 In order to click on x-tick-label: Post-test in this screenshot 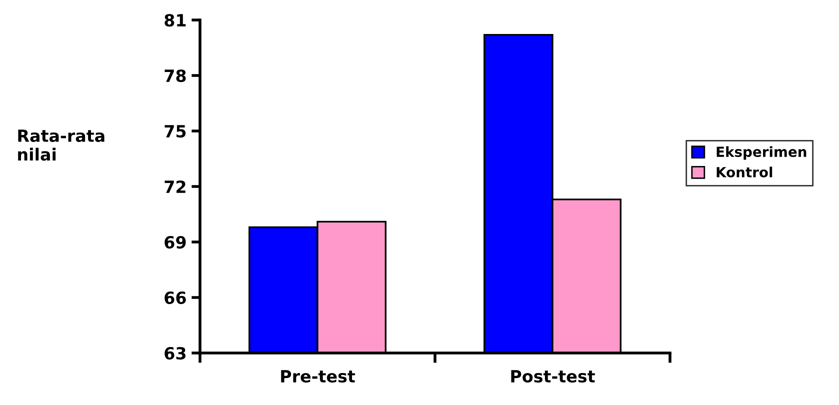, I will do `click(553, 376)`.